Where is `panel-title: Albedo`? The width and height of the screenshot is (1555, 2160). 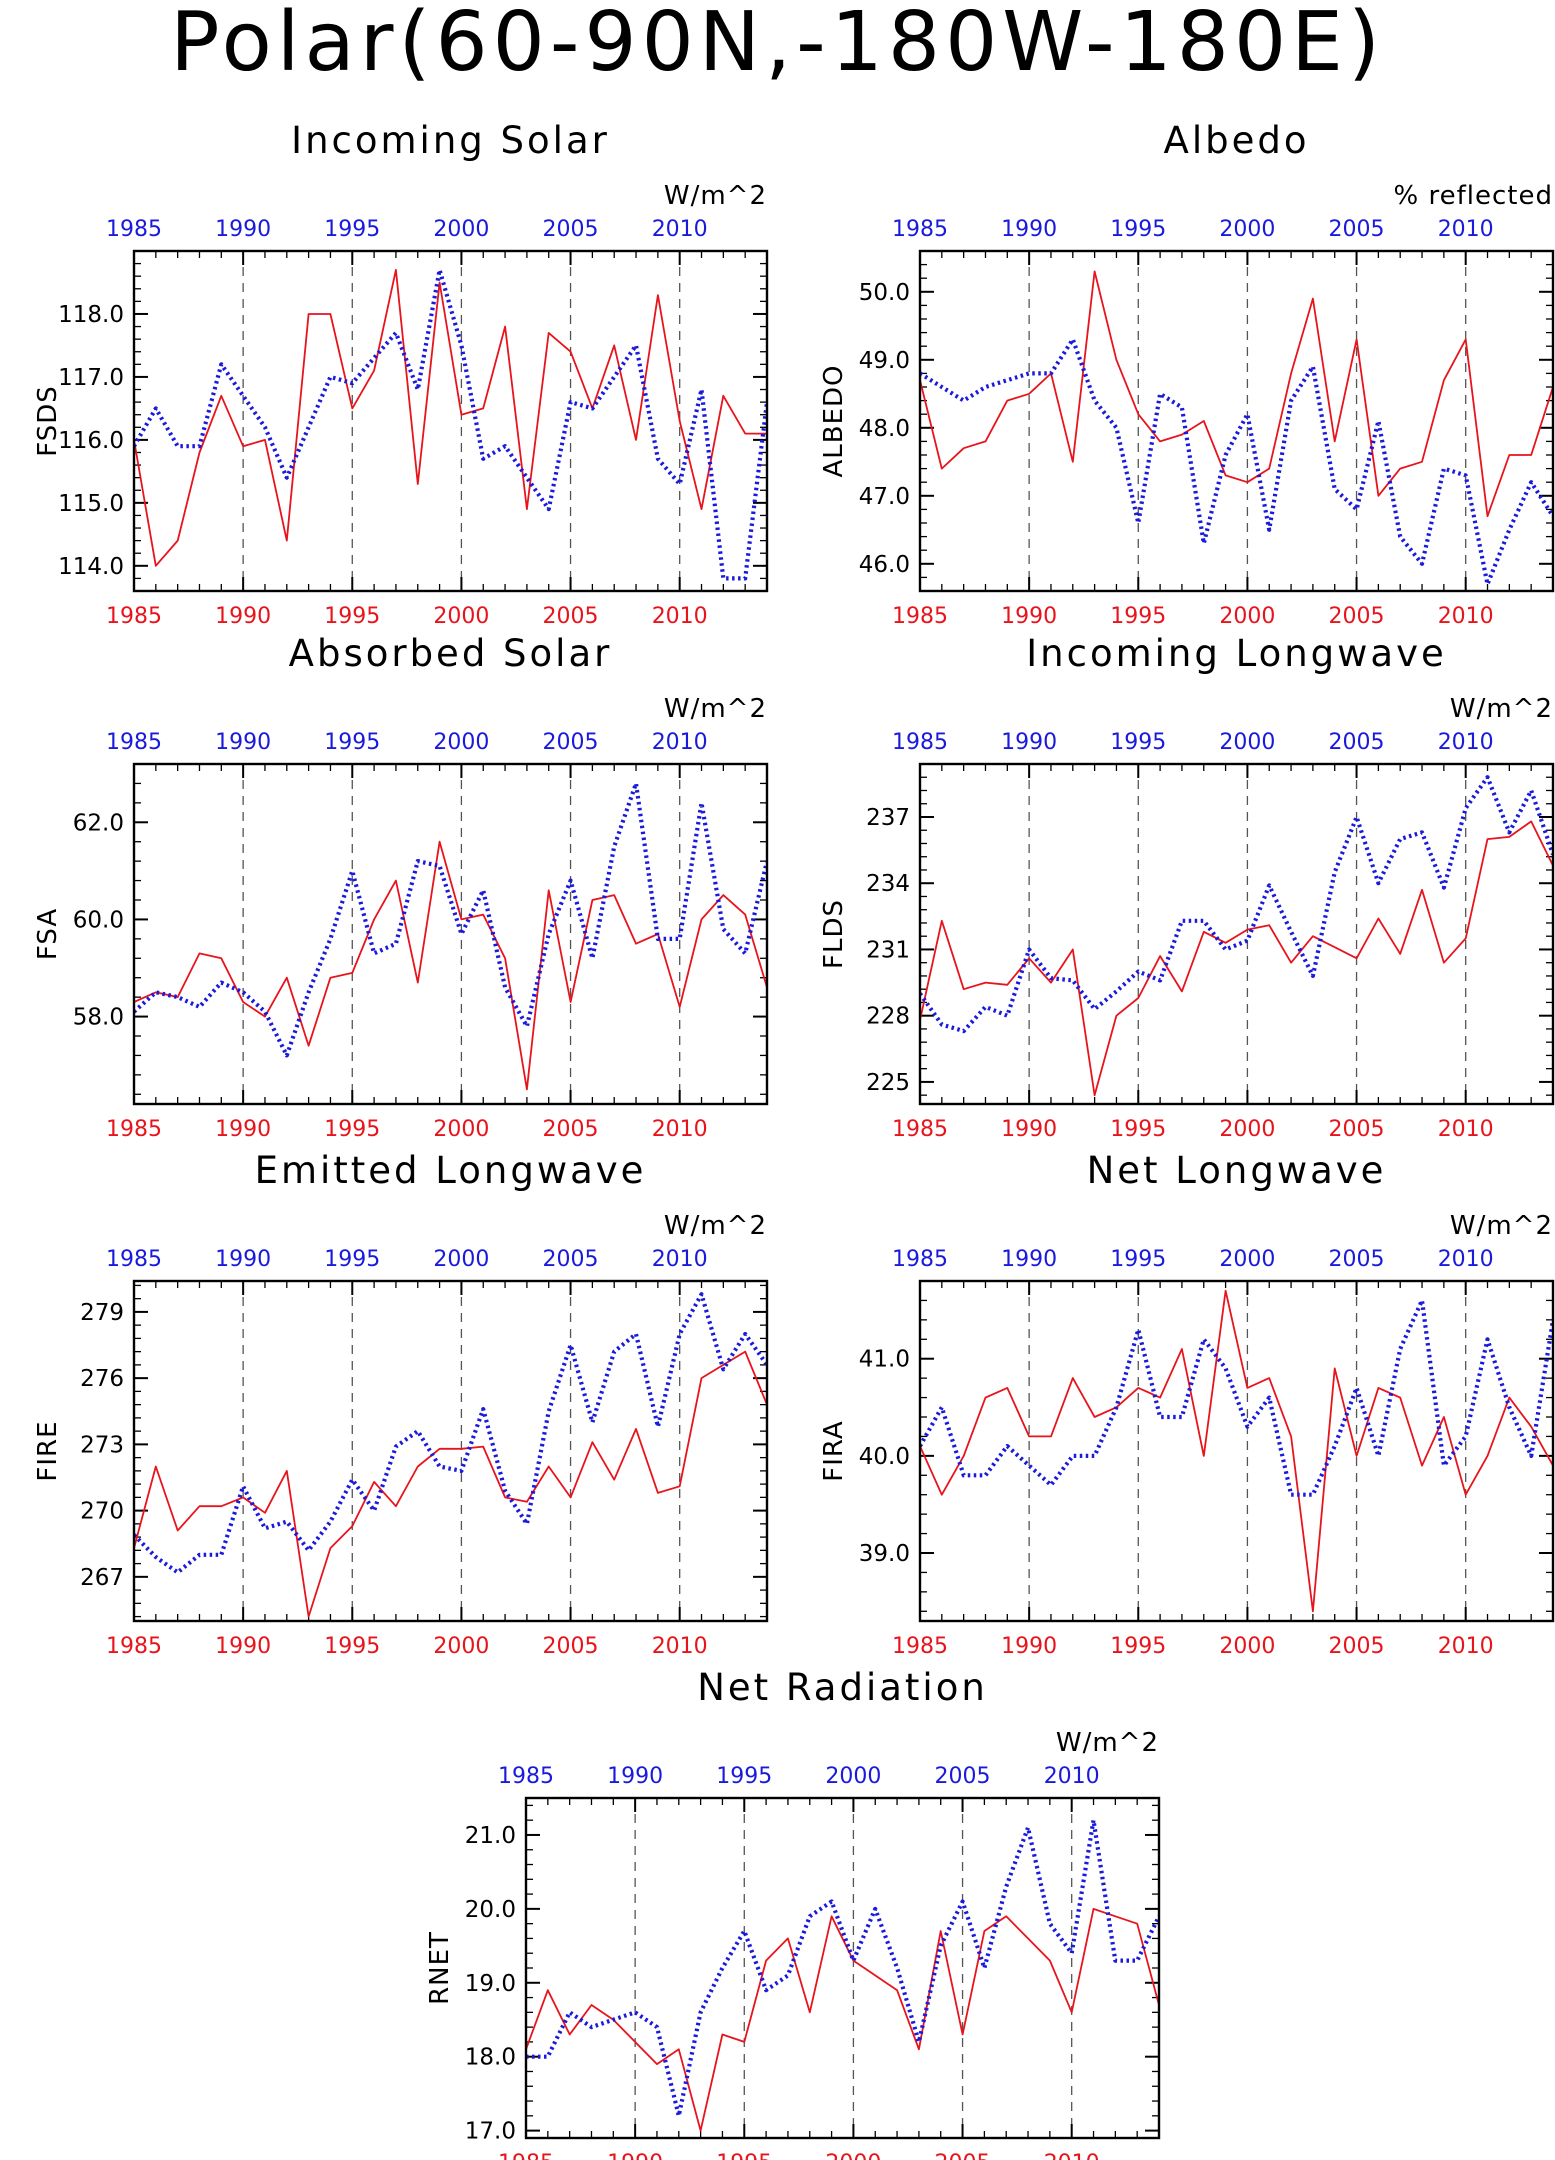
panel-title: Albedo is located at coordinates (1237, 140).